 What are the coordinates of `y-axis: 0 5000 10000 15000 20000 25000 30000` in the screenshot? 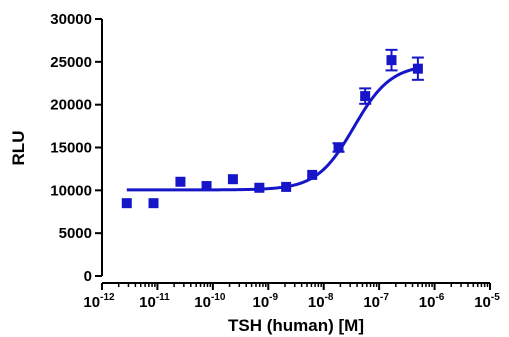 It's located at (76, 148).